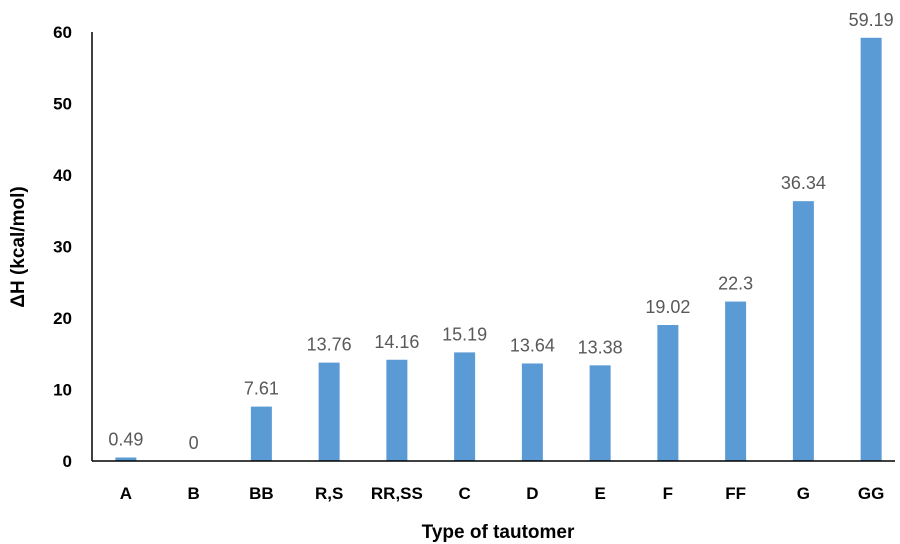  I want to click on data-label: 13.38, so click(600, 347).